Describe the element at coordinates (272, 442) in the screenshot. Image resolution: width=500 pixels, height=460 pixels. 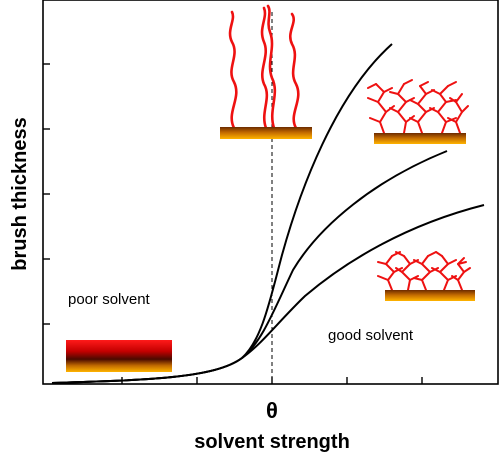
I see `x-axis-label: solvent strength` at that location.